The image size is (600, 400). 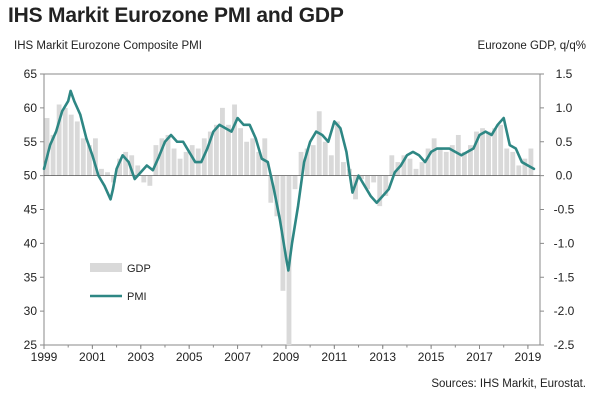 I want to click on x-tick-label: 2005, so click(x=189, y=357).